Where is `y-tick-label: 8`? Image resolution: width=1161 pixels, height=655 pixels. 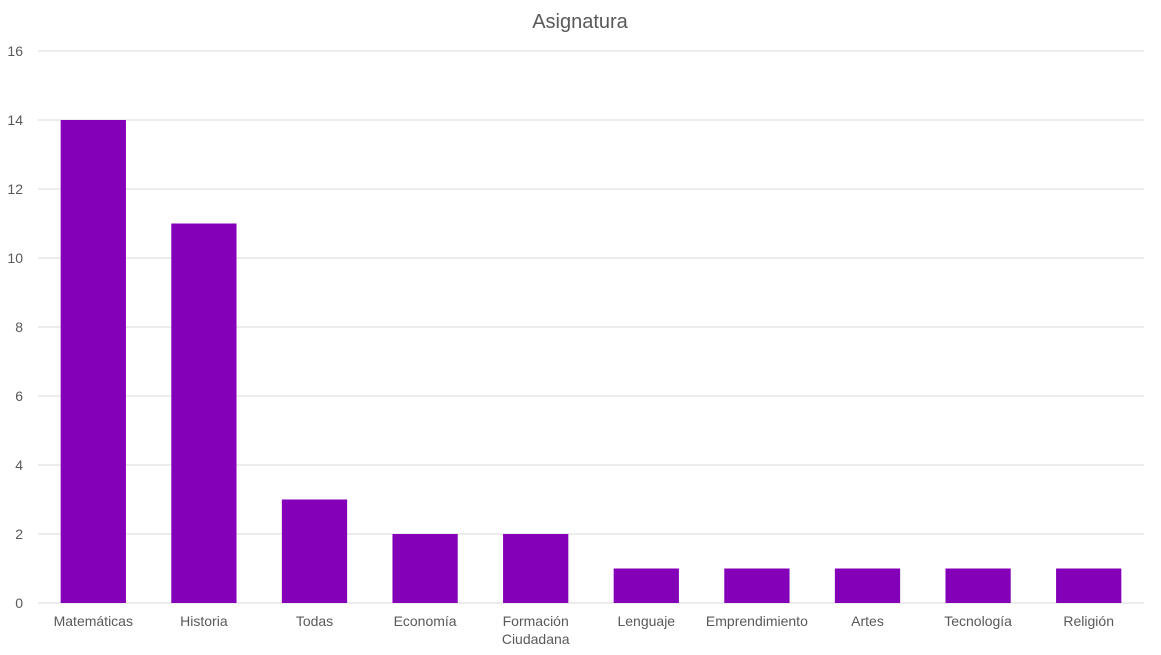
y-tick-label: 8 is located at coordinates (19, 327).